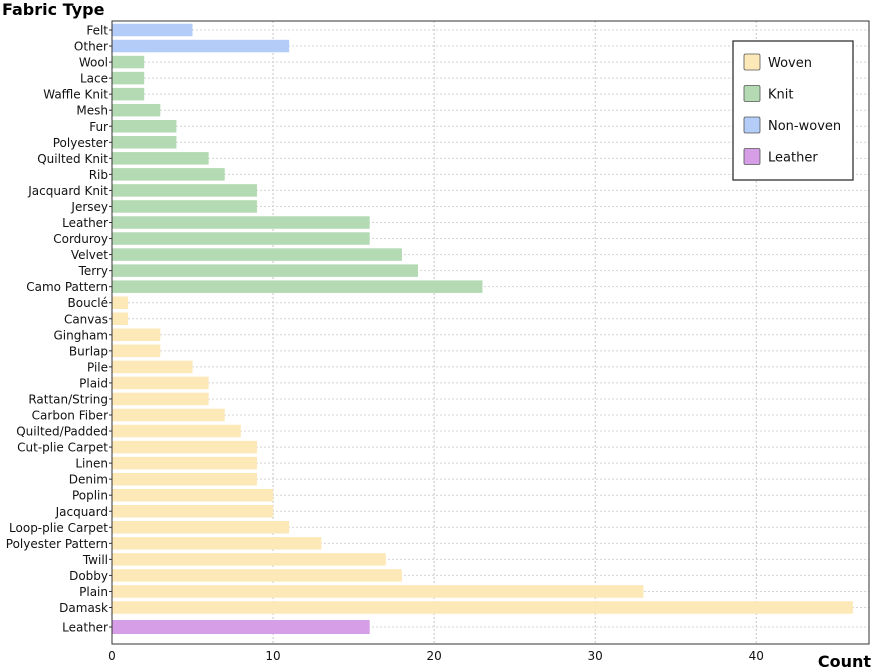 The image size is (873, 669). I want to click on y-tick-label: Pile, so click(97, 367).